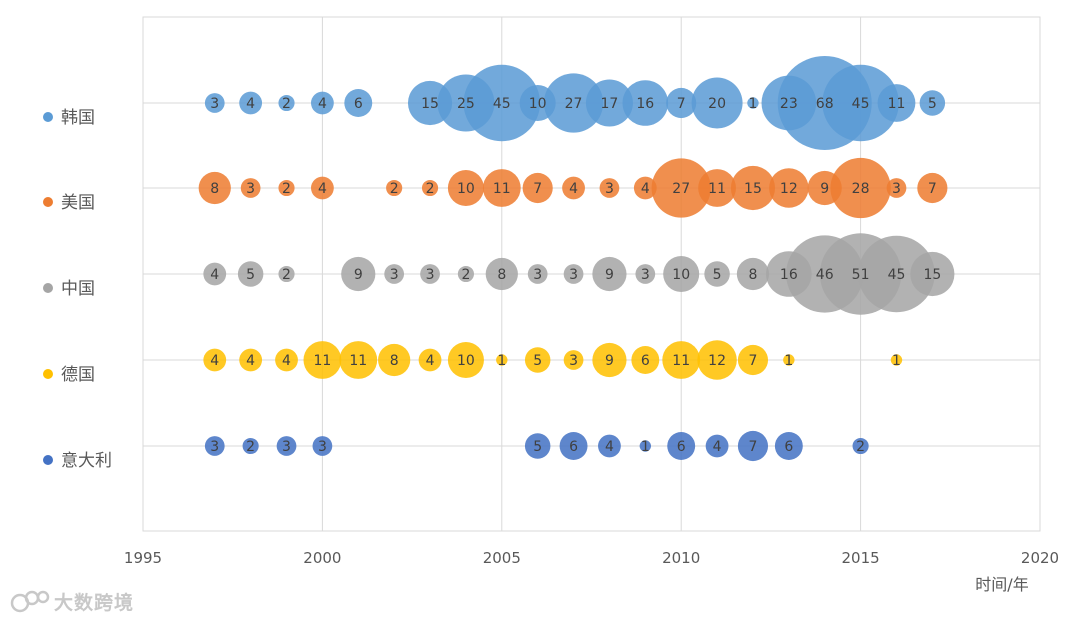 The image size is (1080, 623). Describe the element at coordinates (86, 461) in the screenshot. I see `legend-label: 意大利` at that location.